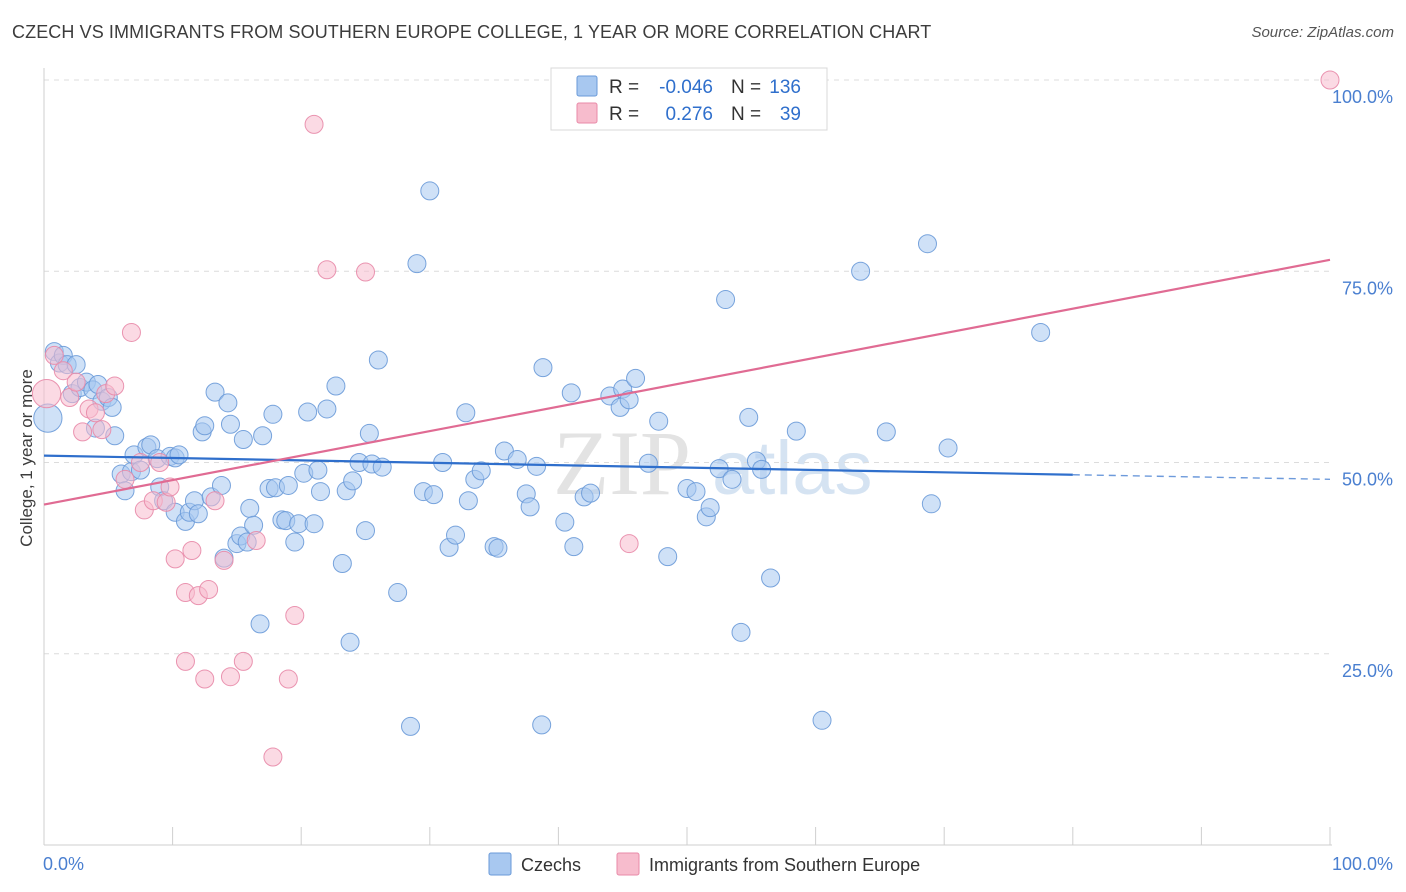 The width and height of the screenshot is (1406, 892). I want to click on x-tick-label-0: 0.0%, so click(63, 864).